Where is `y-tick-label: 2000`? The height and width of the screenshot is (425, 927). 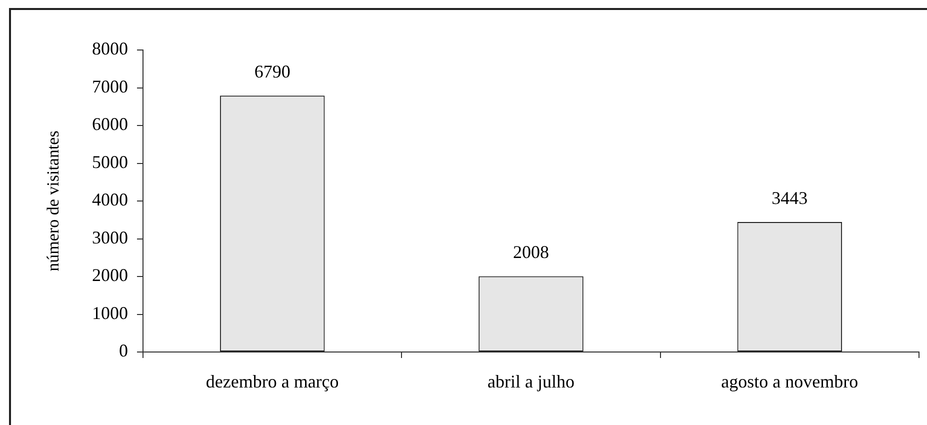
y-tick-label: 2000 is located at coordinates (110, 275).